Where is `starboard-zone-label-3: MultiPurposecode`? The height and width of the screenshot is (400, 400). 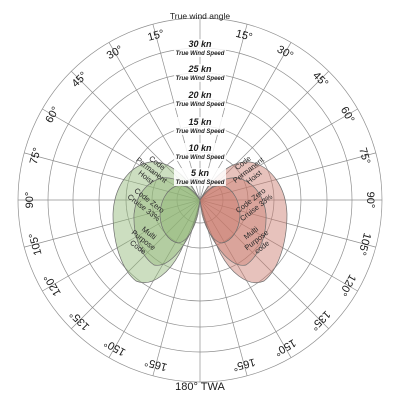 starboard-zone-label-3: MultiPurposecode is located at coordinates (256, 240).